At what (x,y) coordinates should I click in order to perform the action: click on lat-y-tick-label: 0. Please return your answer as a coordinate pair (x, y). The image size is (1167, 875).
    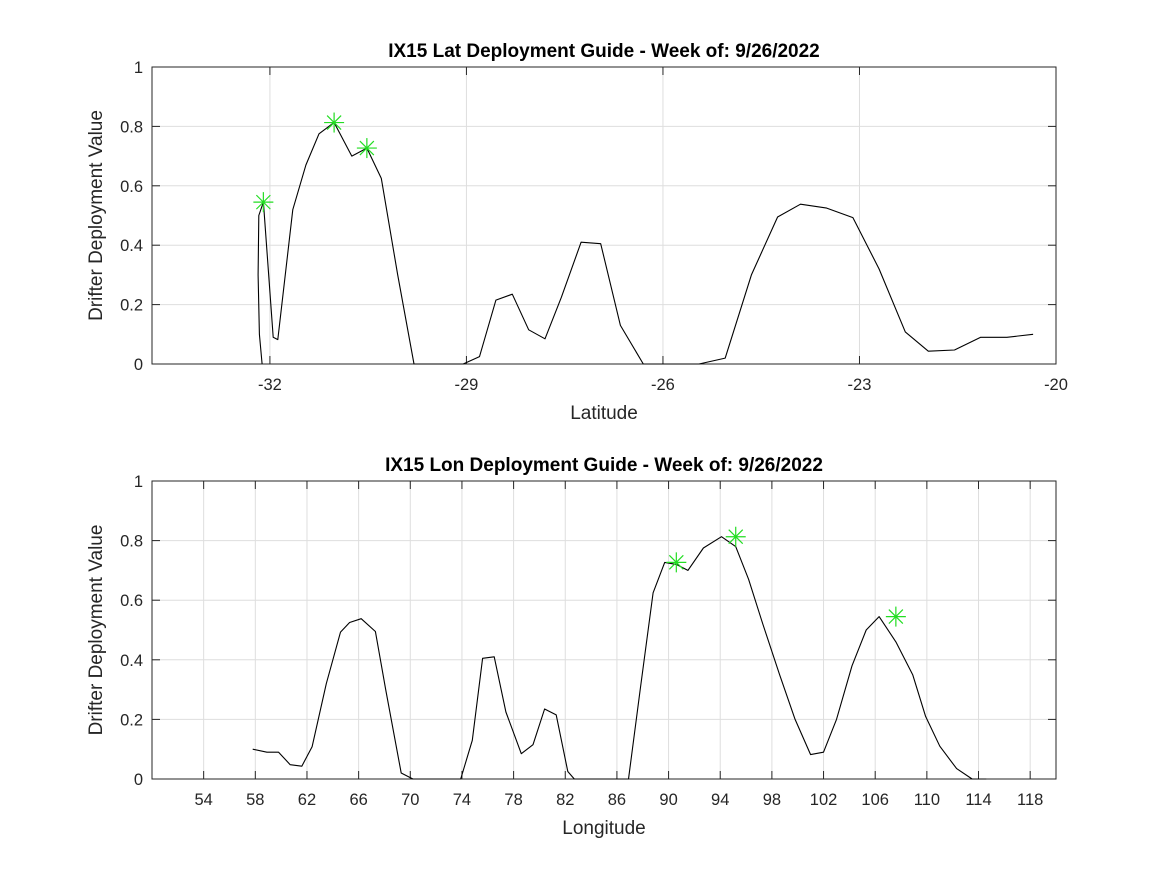
    Looking at the image, I should click on (138, 365).